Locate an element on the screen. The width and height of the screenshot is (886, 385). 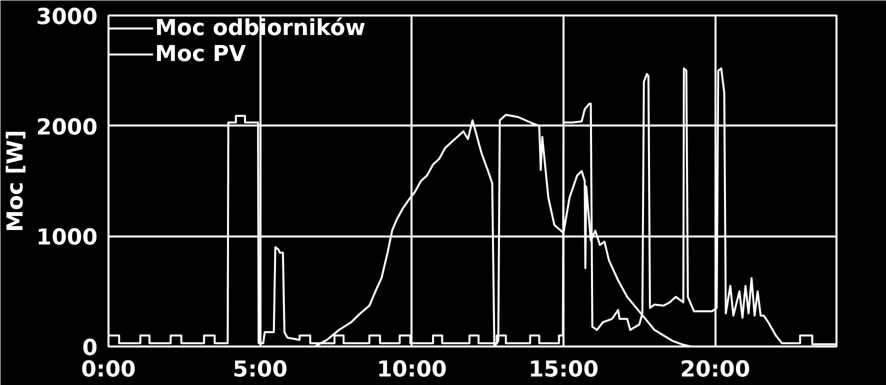
x-tick-label: 15:00 is located at coordinates (563, 370).